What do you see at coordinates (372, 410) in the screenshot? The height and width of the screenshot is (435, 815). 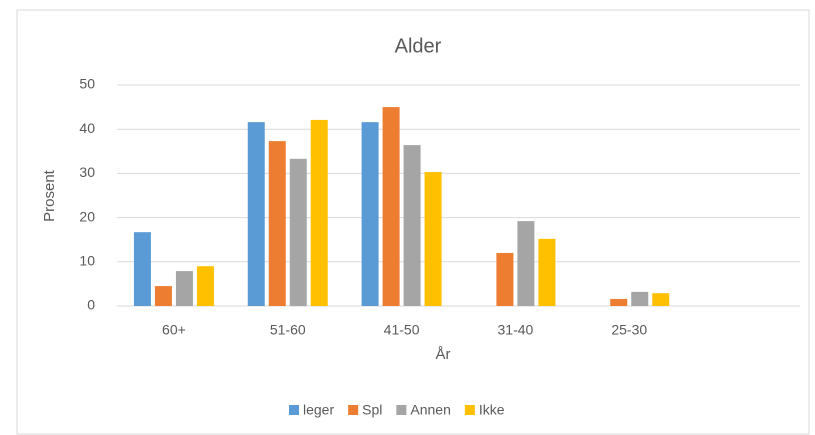 I see `legend-label: Spl` at bounding box center [372, 410].